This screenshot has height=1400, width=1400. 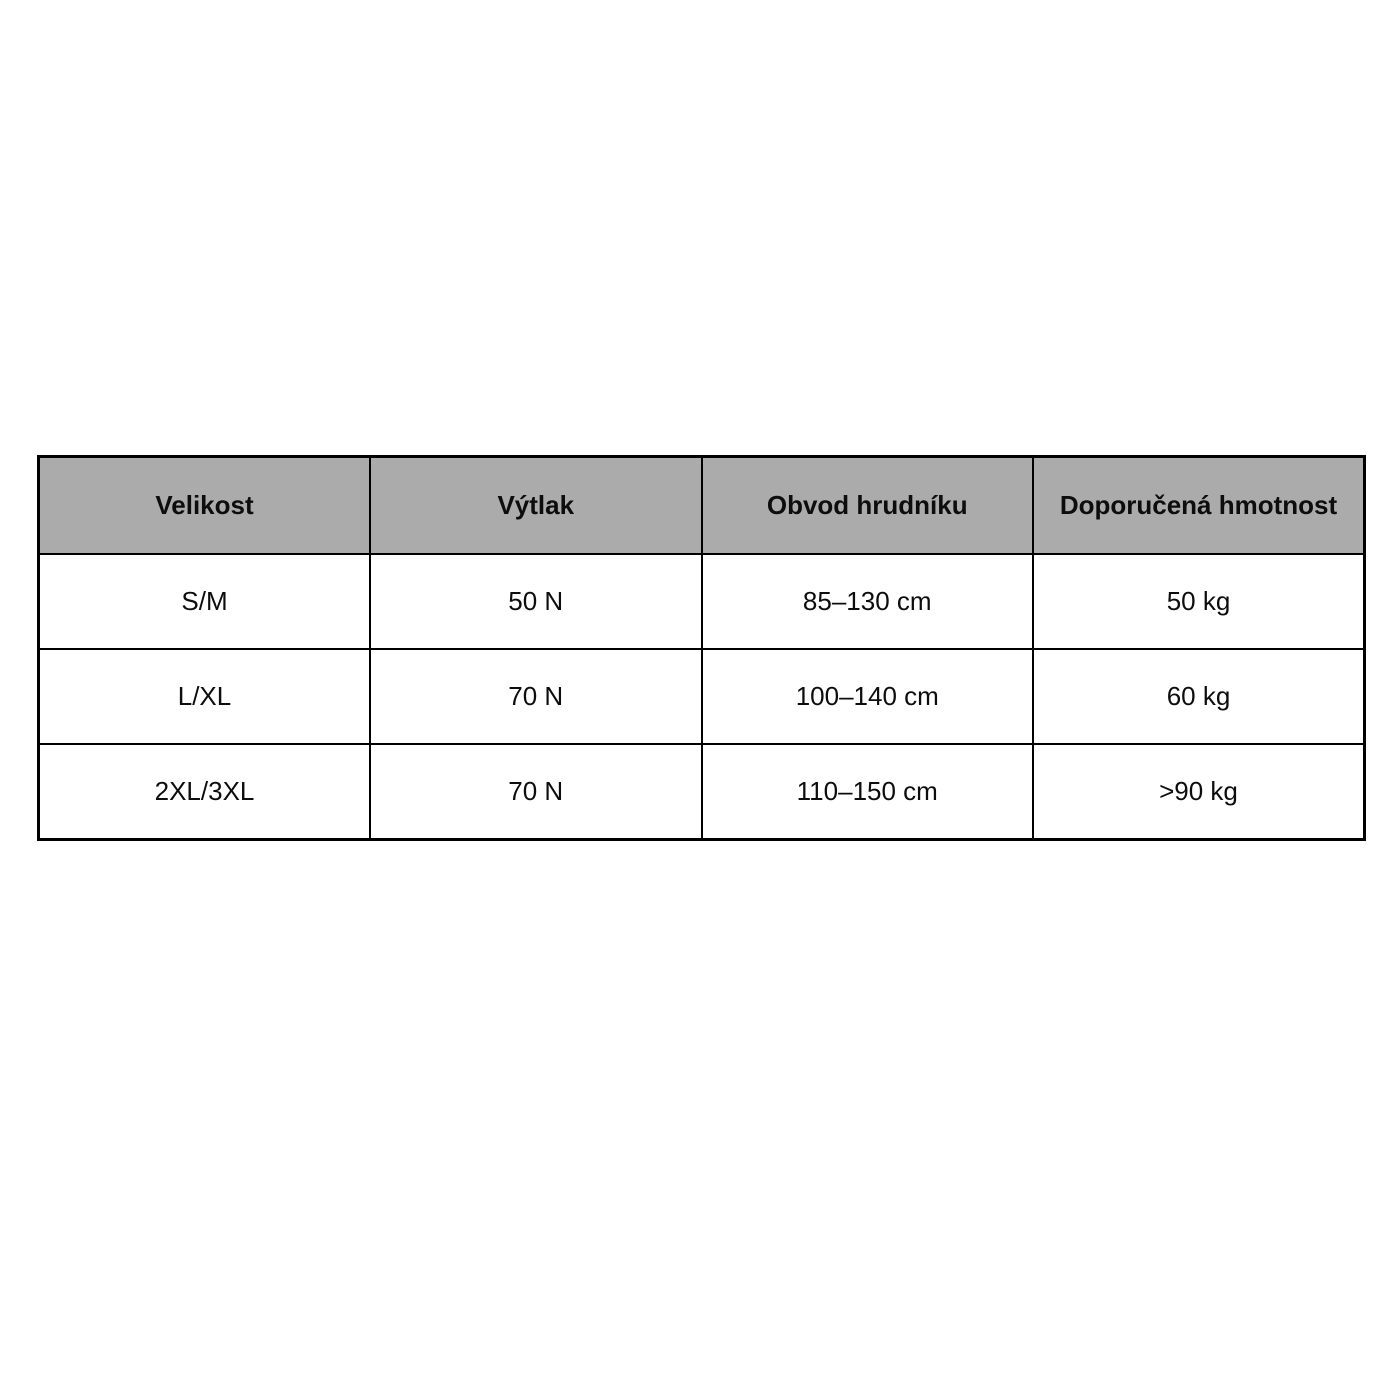 I want to click on cell-chest: 85–130 cm, so click(x=867, y=601).